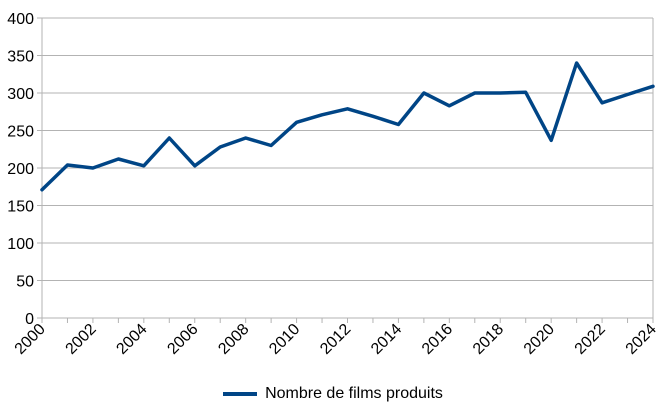 Image resolution: width=666 pixels, height=406 pixels. I want to click on y-tick-label: 250, so click(20, 132).